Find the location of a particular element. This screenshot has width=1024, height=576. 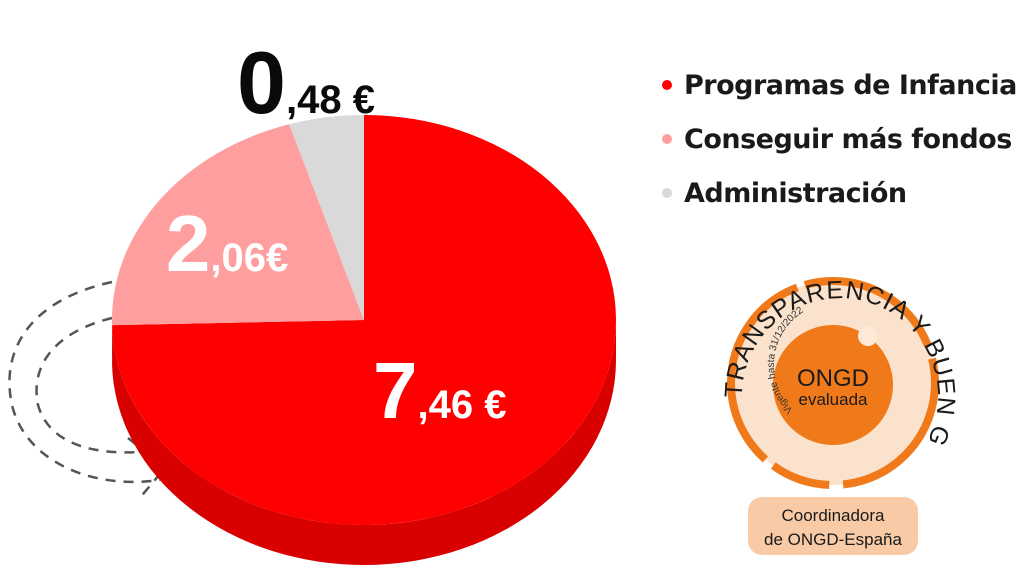

badge-center-line1: ONGD is located at coordinates (833, 378).